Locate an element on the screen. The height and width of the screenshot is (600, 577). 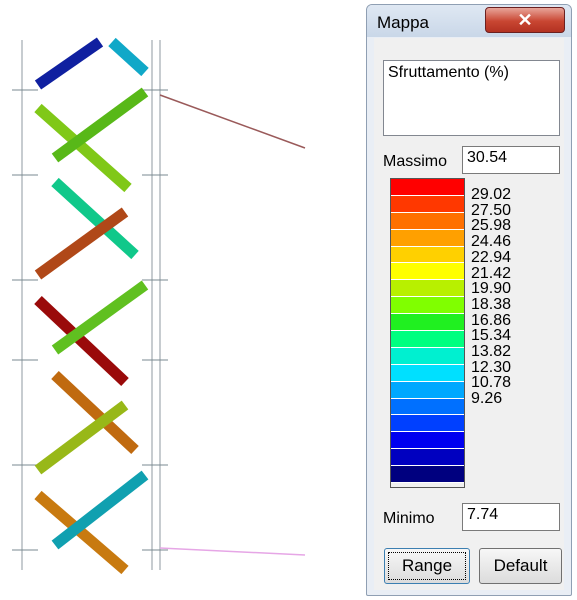
max-label: Massimo is located at coordinates (415, 161).